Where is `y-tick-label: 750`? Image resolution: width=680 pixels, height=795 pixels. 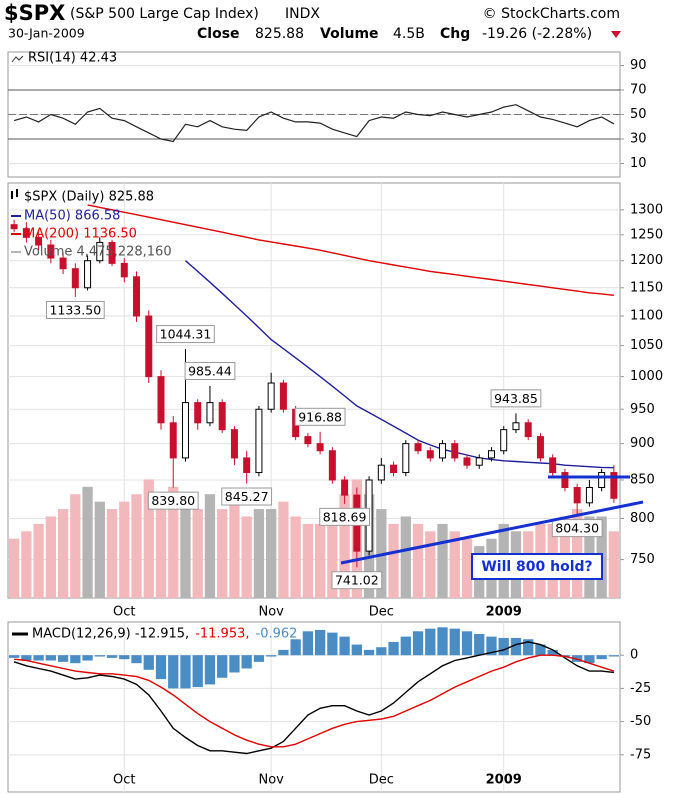 y-tick-label: 750 is located at coordinates (642, 559).